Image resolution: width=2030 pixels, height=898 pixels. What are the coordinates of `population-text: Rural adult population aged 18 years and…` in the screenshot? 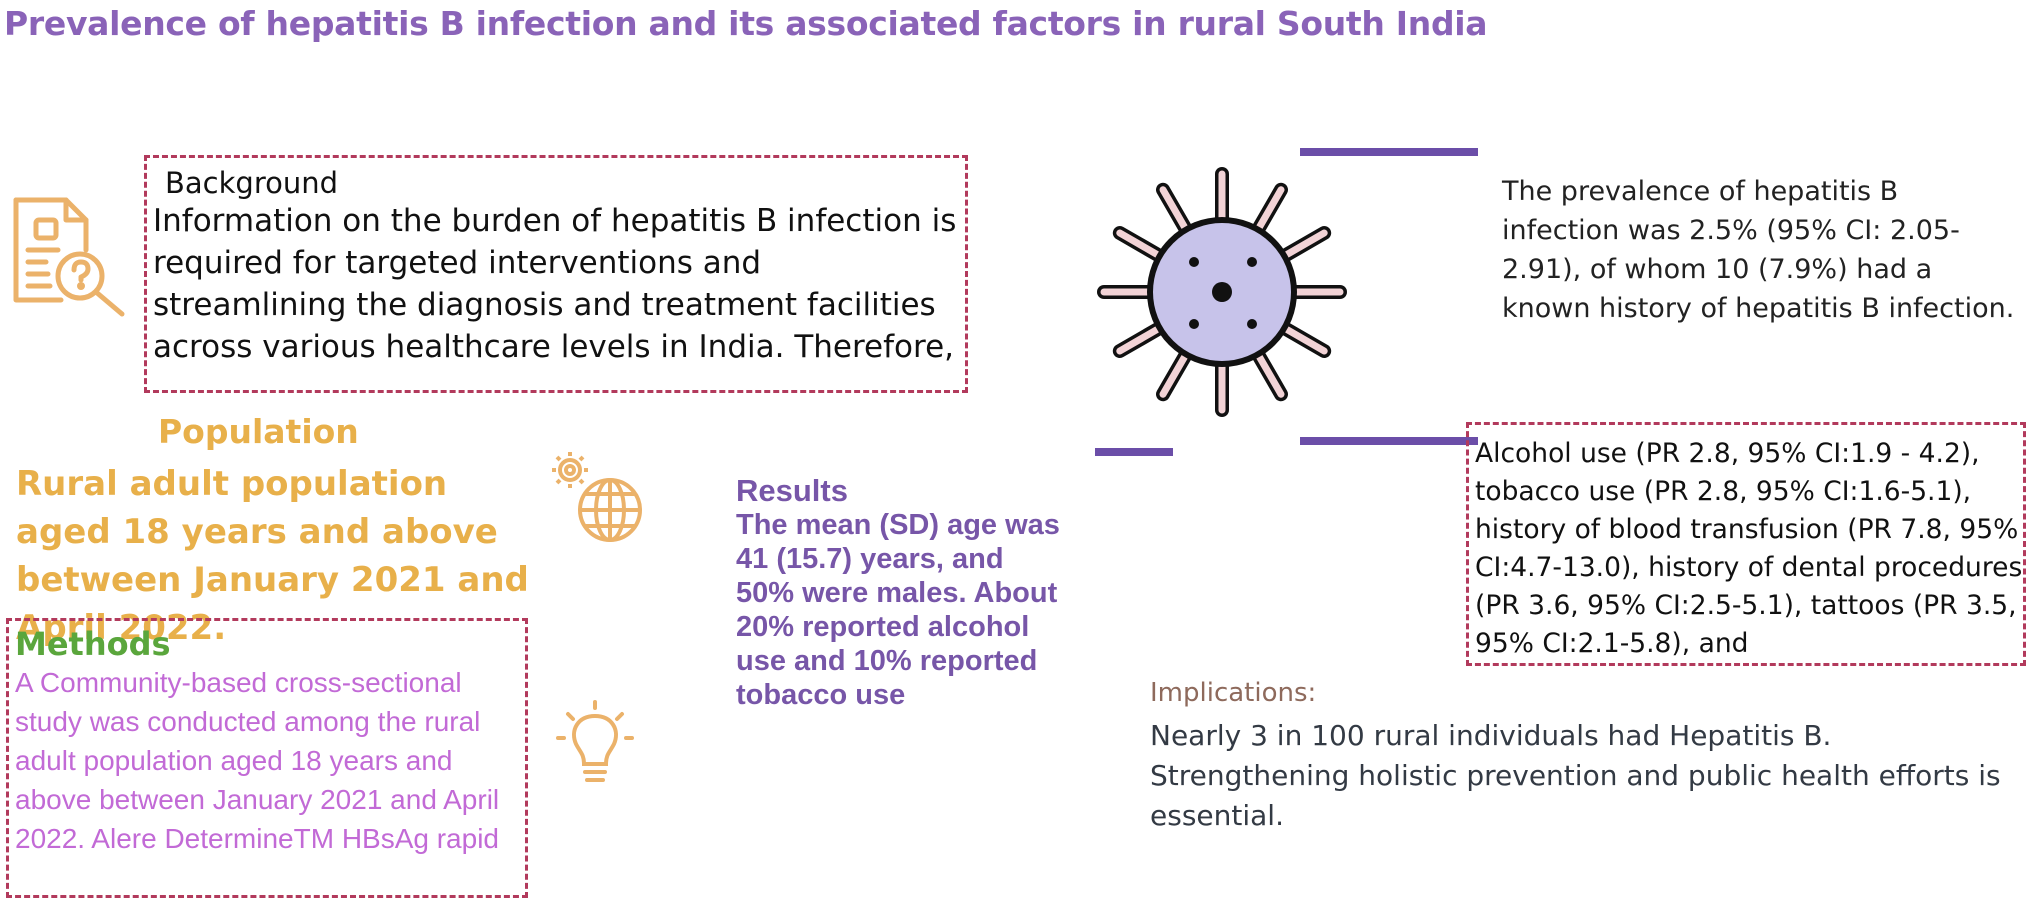 It's located at (272, 556).